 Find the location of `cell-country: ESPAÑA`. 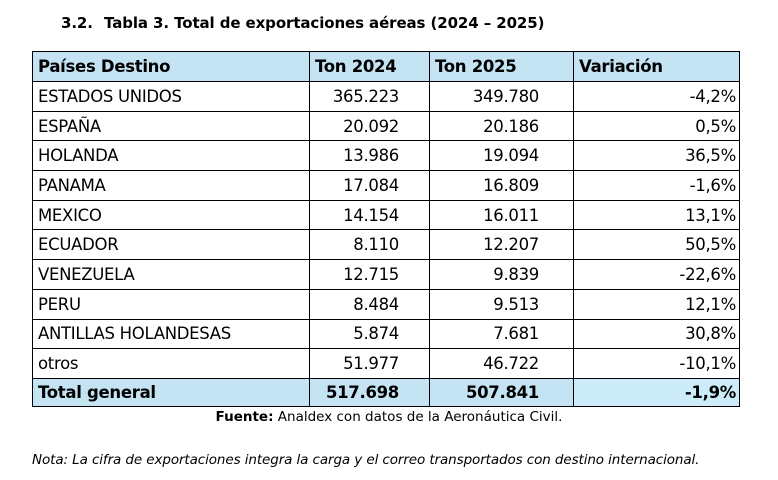

cell-country: ESPAÑA is located at coordinates (171, 126).